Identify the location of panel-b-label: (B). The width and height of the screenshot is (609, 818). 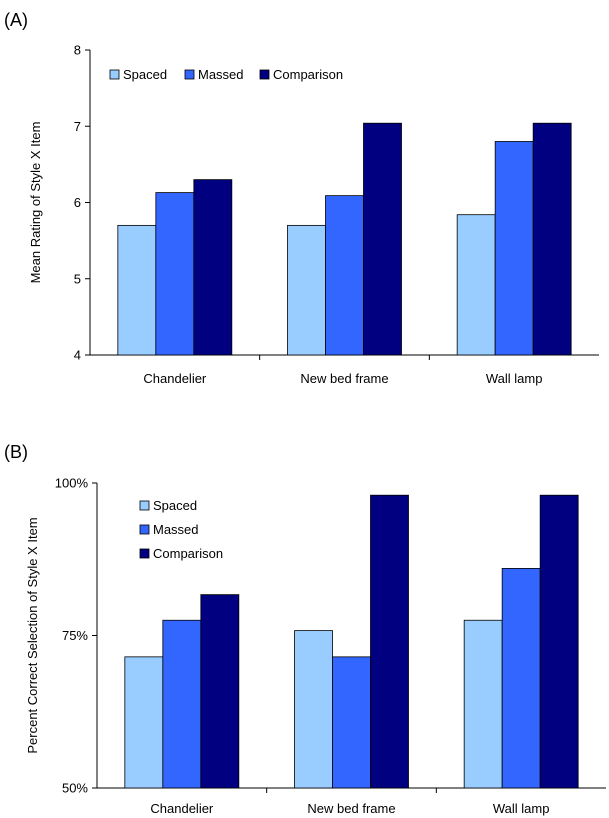
(16, 452).